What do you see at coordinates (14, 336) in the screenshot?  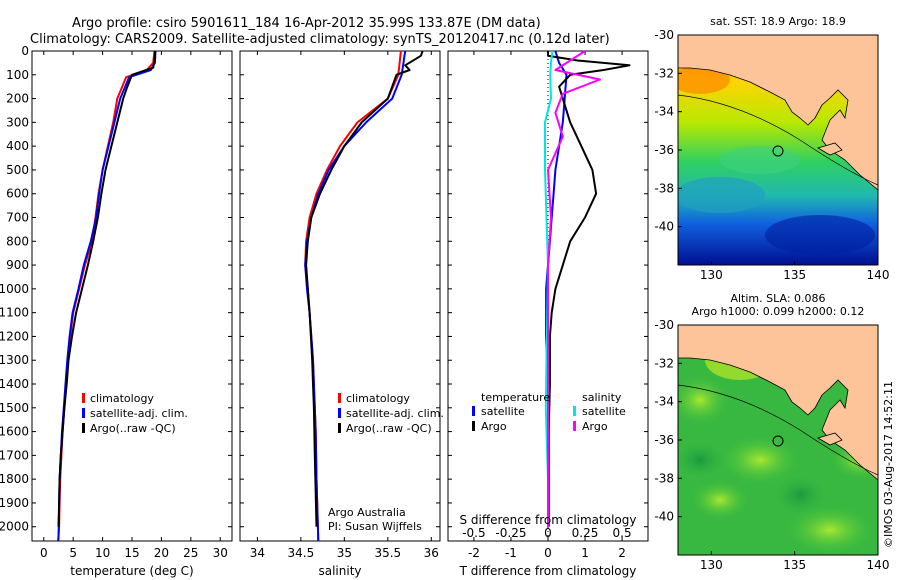 I see `y-tick-label: 1200` at bounding box center [14, 336].